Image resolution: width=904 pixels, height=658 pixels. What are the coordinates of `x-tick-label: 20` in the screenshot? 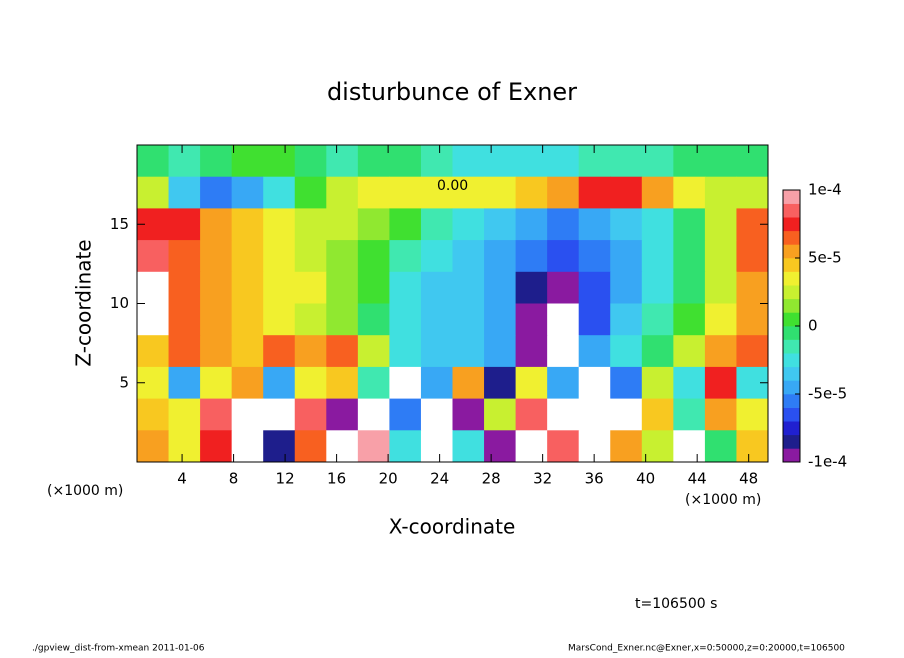 It's located at (388, 479).